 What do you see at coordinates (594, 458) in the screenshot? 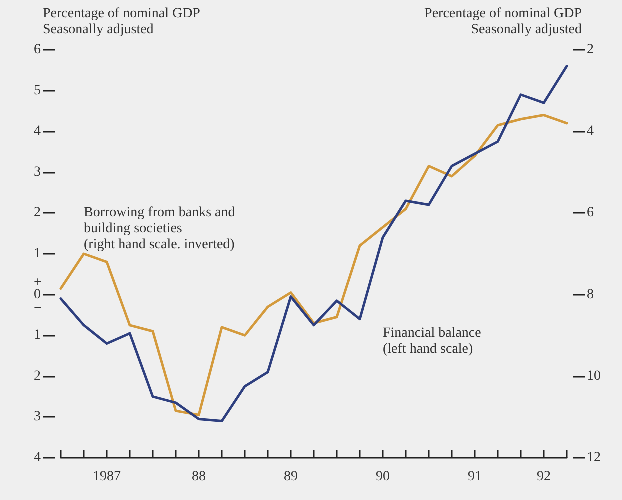
I see `y2-tick-label: 12` at bounding box center [594, 458].